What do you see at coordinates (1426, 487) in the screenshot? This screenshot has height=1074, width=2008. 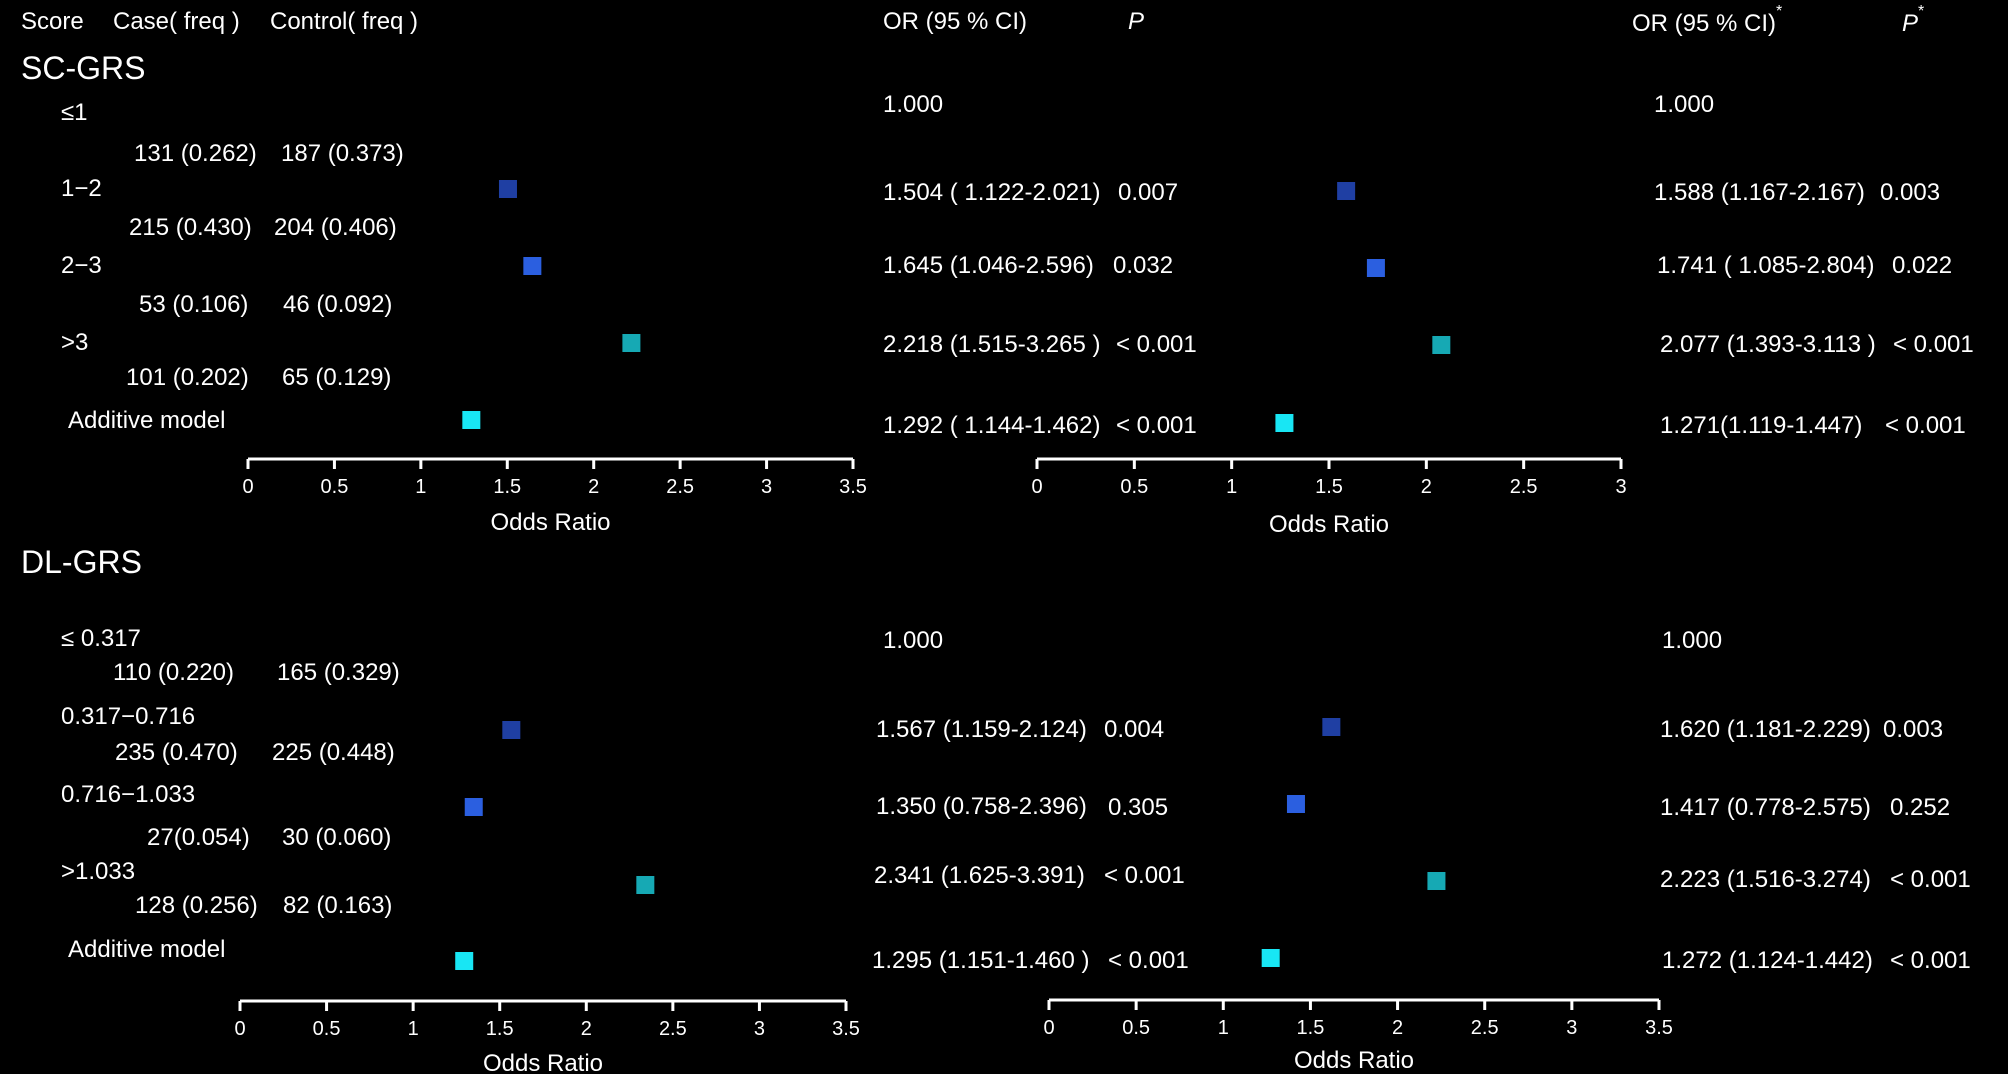 I see `sc-adjusted-tick-label: 2` at bounding box center [1426, 487].